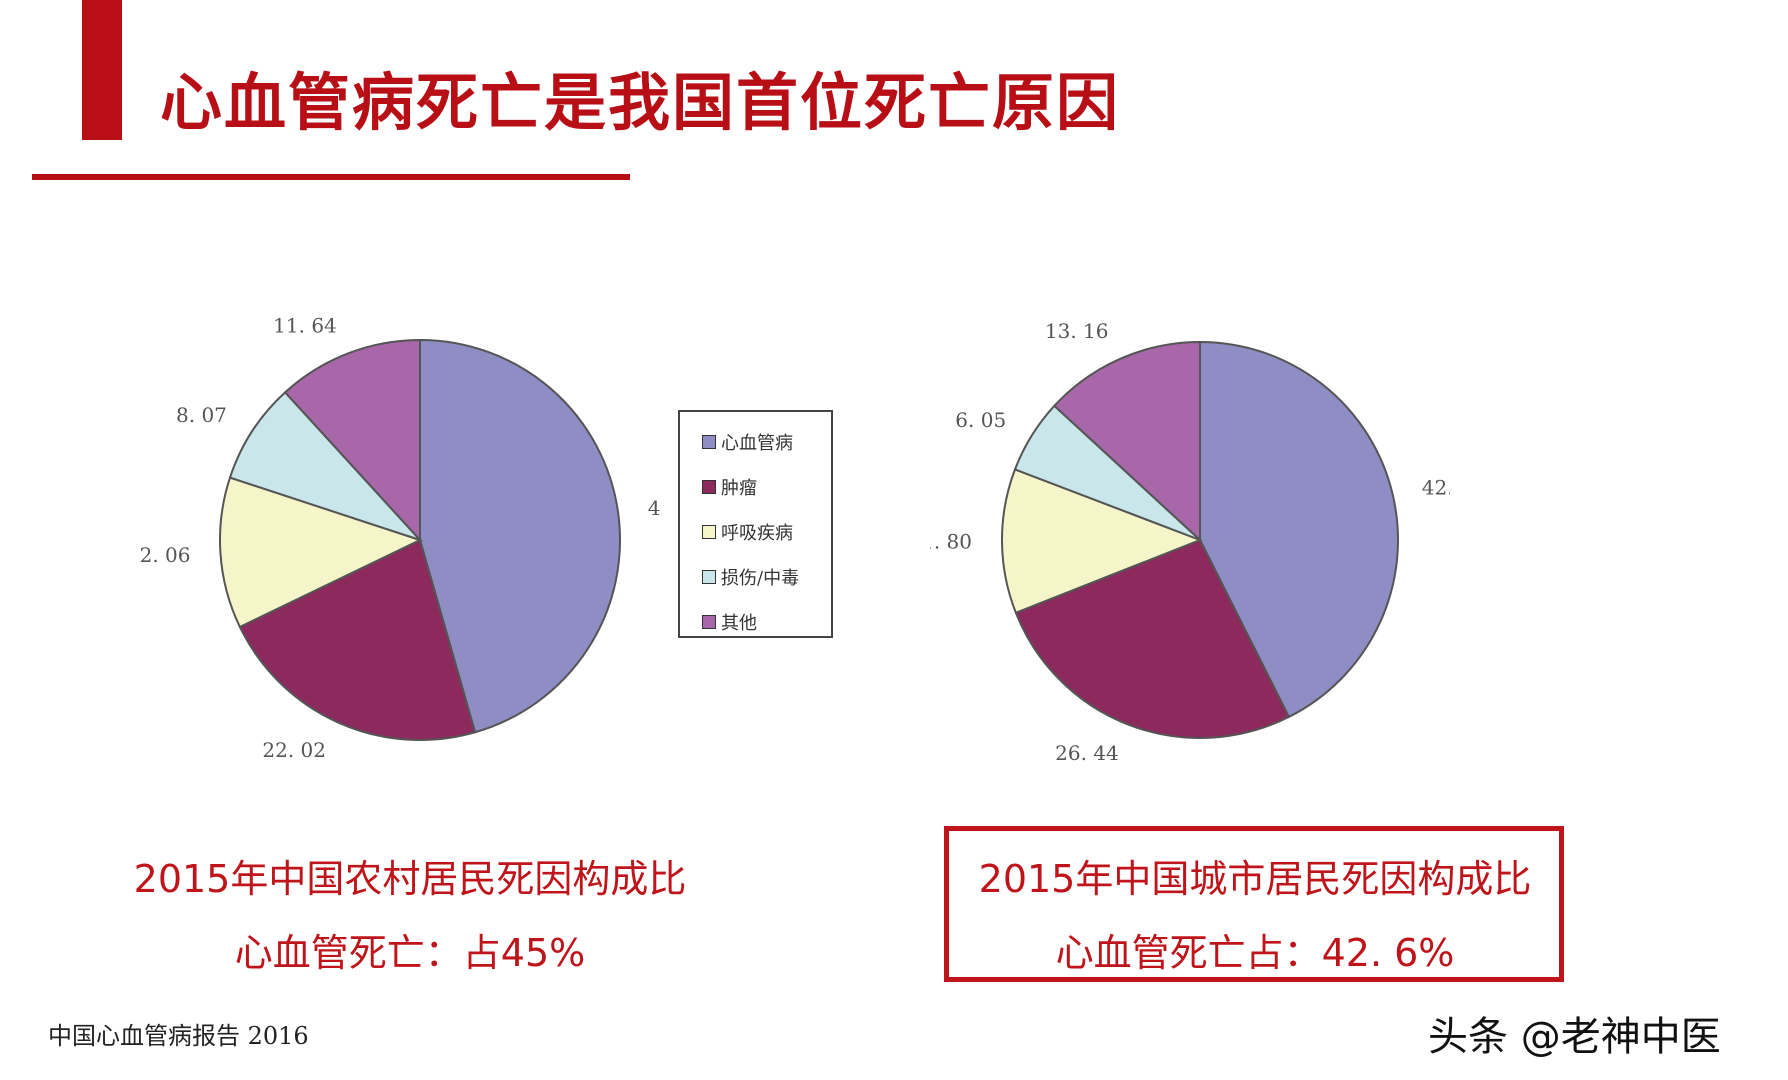 The height and width of the screenshot is (1080, 1788). What do you see at coordinates (1102, 541) in the screenshot?
I see `urban-slice-respiratory` at bounding box center [1102, 541].